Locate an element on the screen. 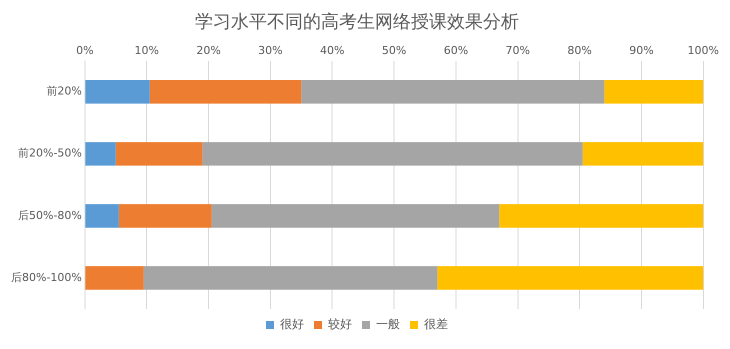 Image resolution: width=730 pixels, height=349 pixels. y-tick-label: 前20% is located at coordinates (64, 91).